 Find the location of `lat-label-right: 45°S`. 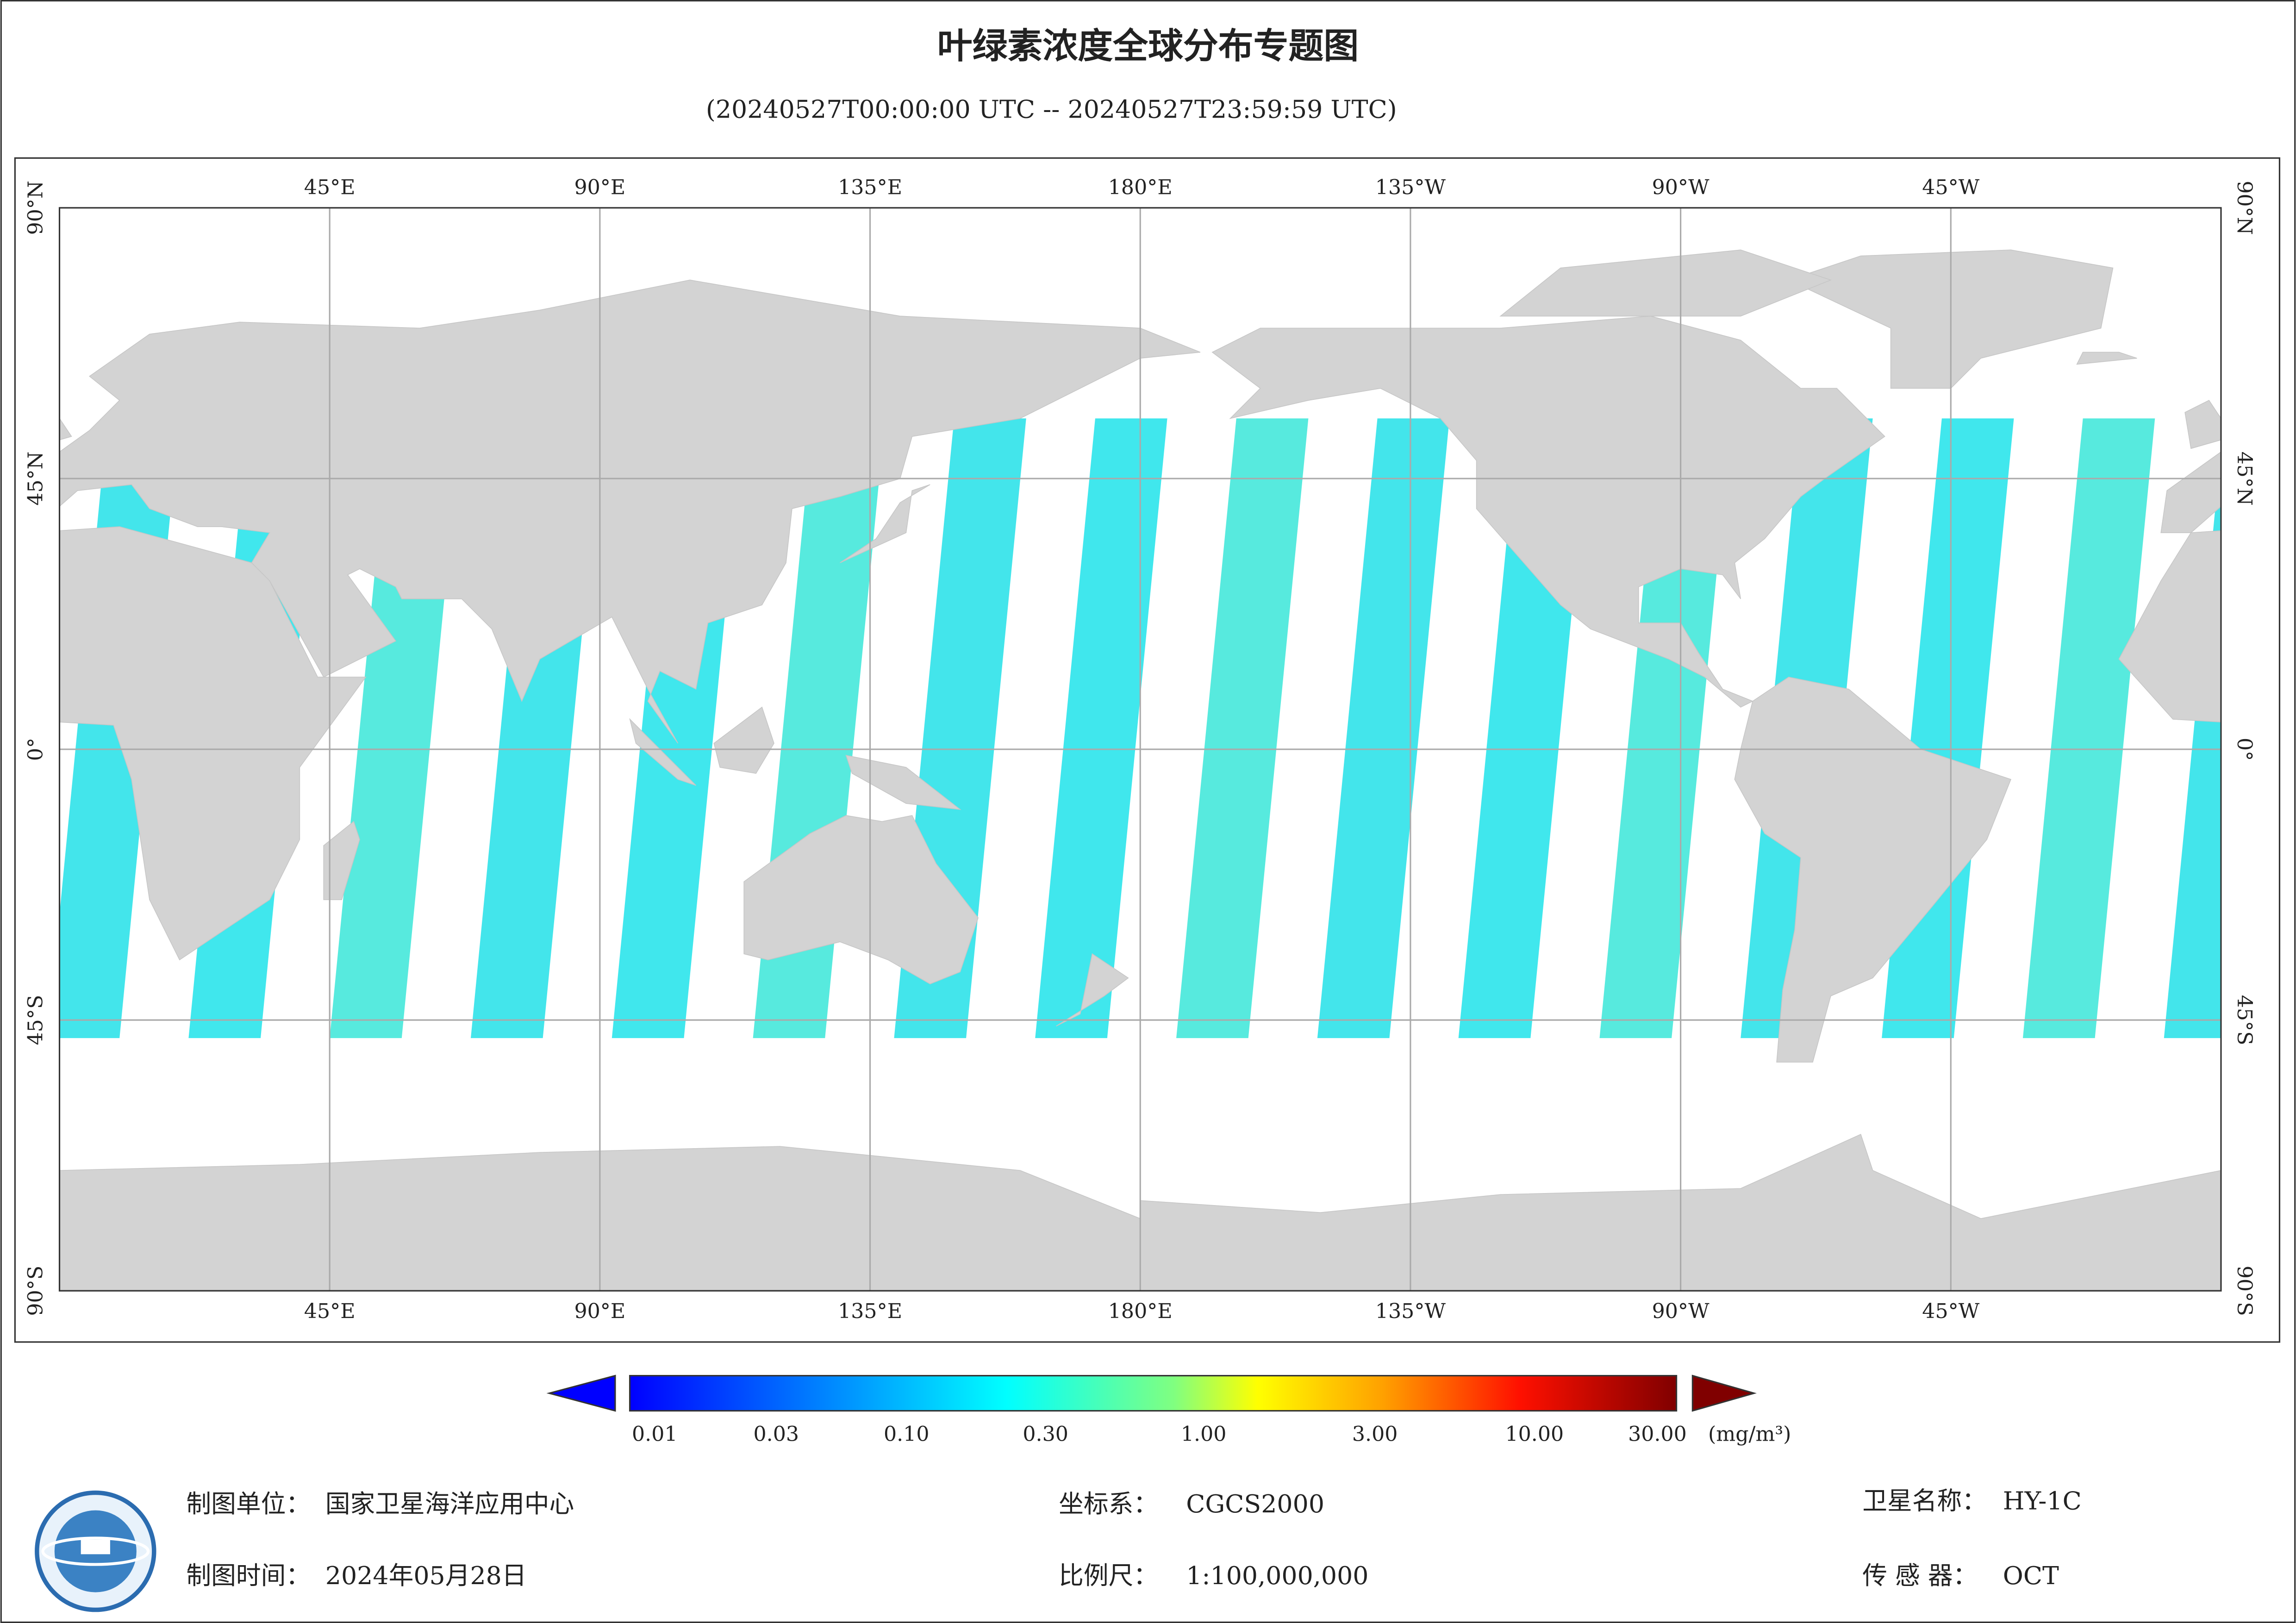

lat-label-right: 45°S is located at coordinates (2244, 1020).